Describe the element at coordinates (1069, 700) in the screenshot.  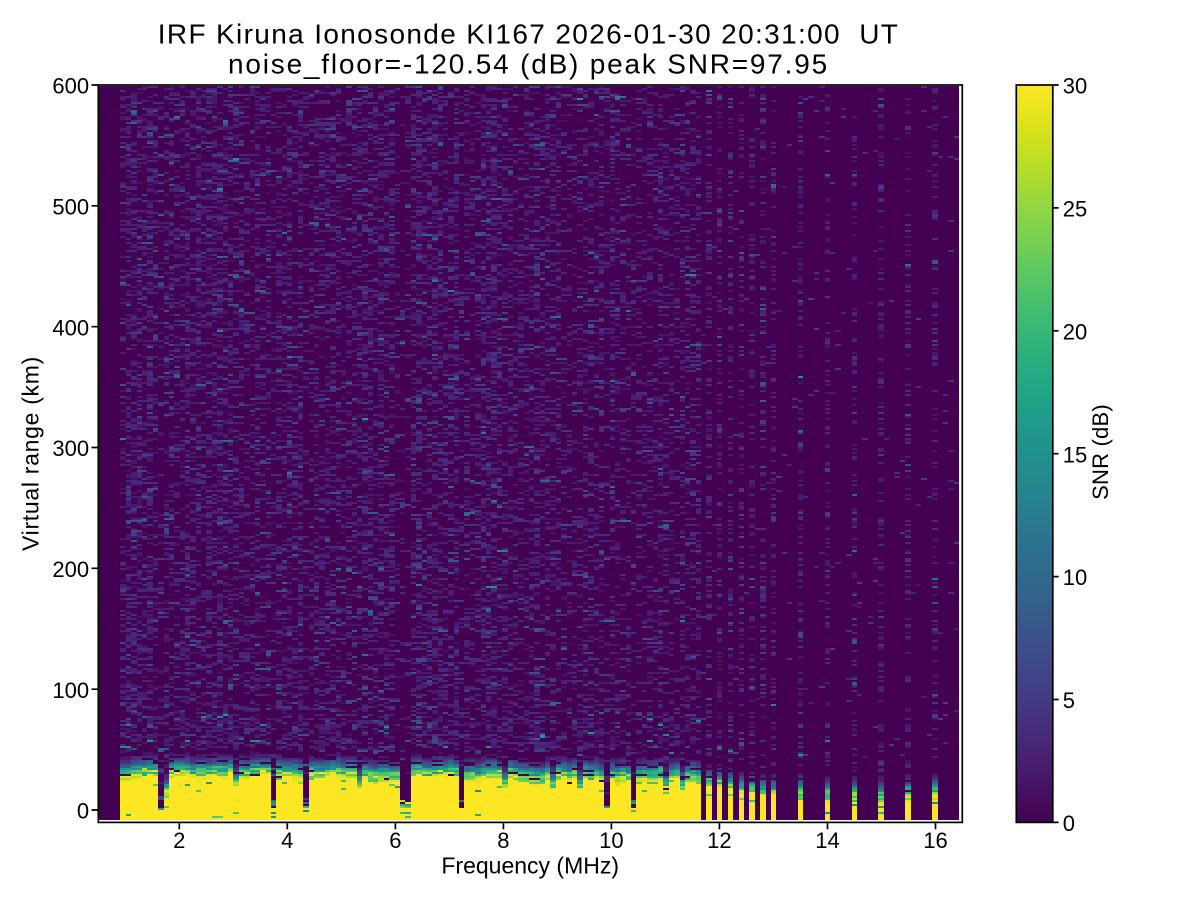
I see `svg-text: 5` at that location.